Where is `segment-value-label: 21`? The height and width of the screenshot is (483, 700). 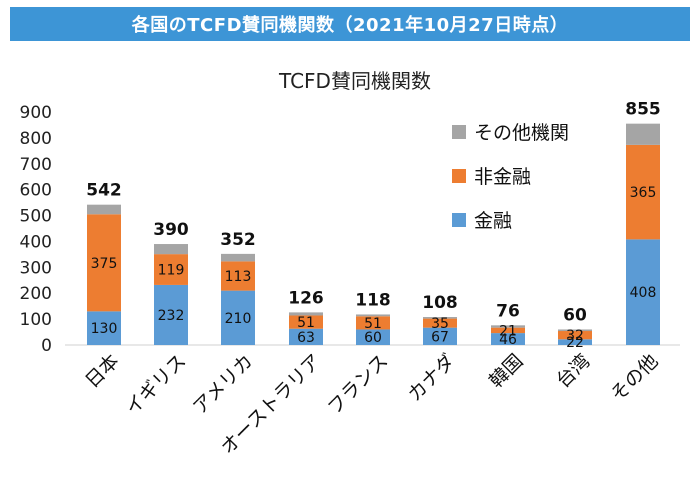 segment-value-label: 21 is located at coordinates (508, 331).